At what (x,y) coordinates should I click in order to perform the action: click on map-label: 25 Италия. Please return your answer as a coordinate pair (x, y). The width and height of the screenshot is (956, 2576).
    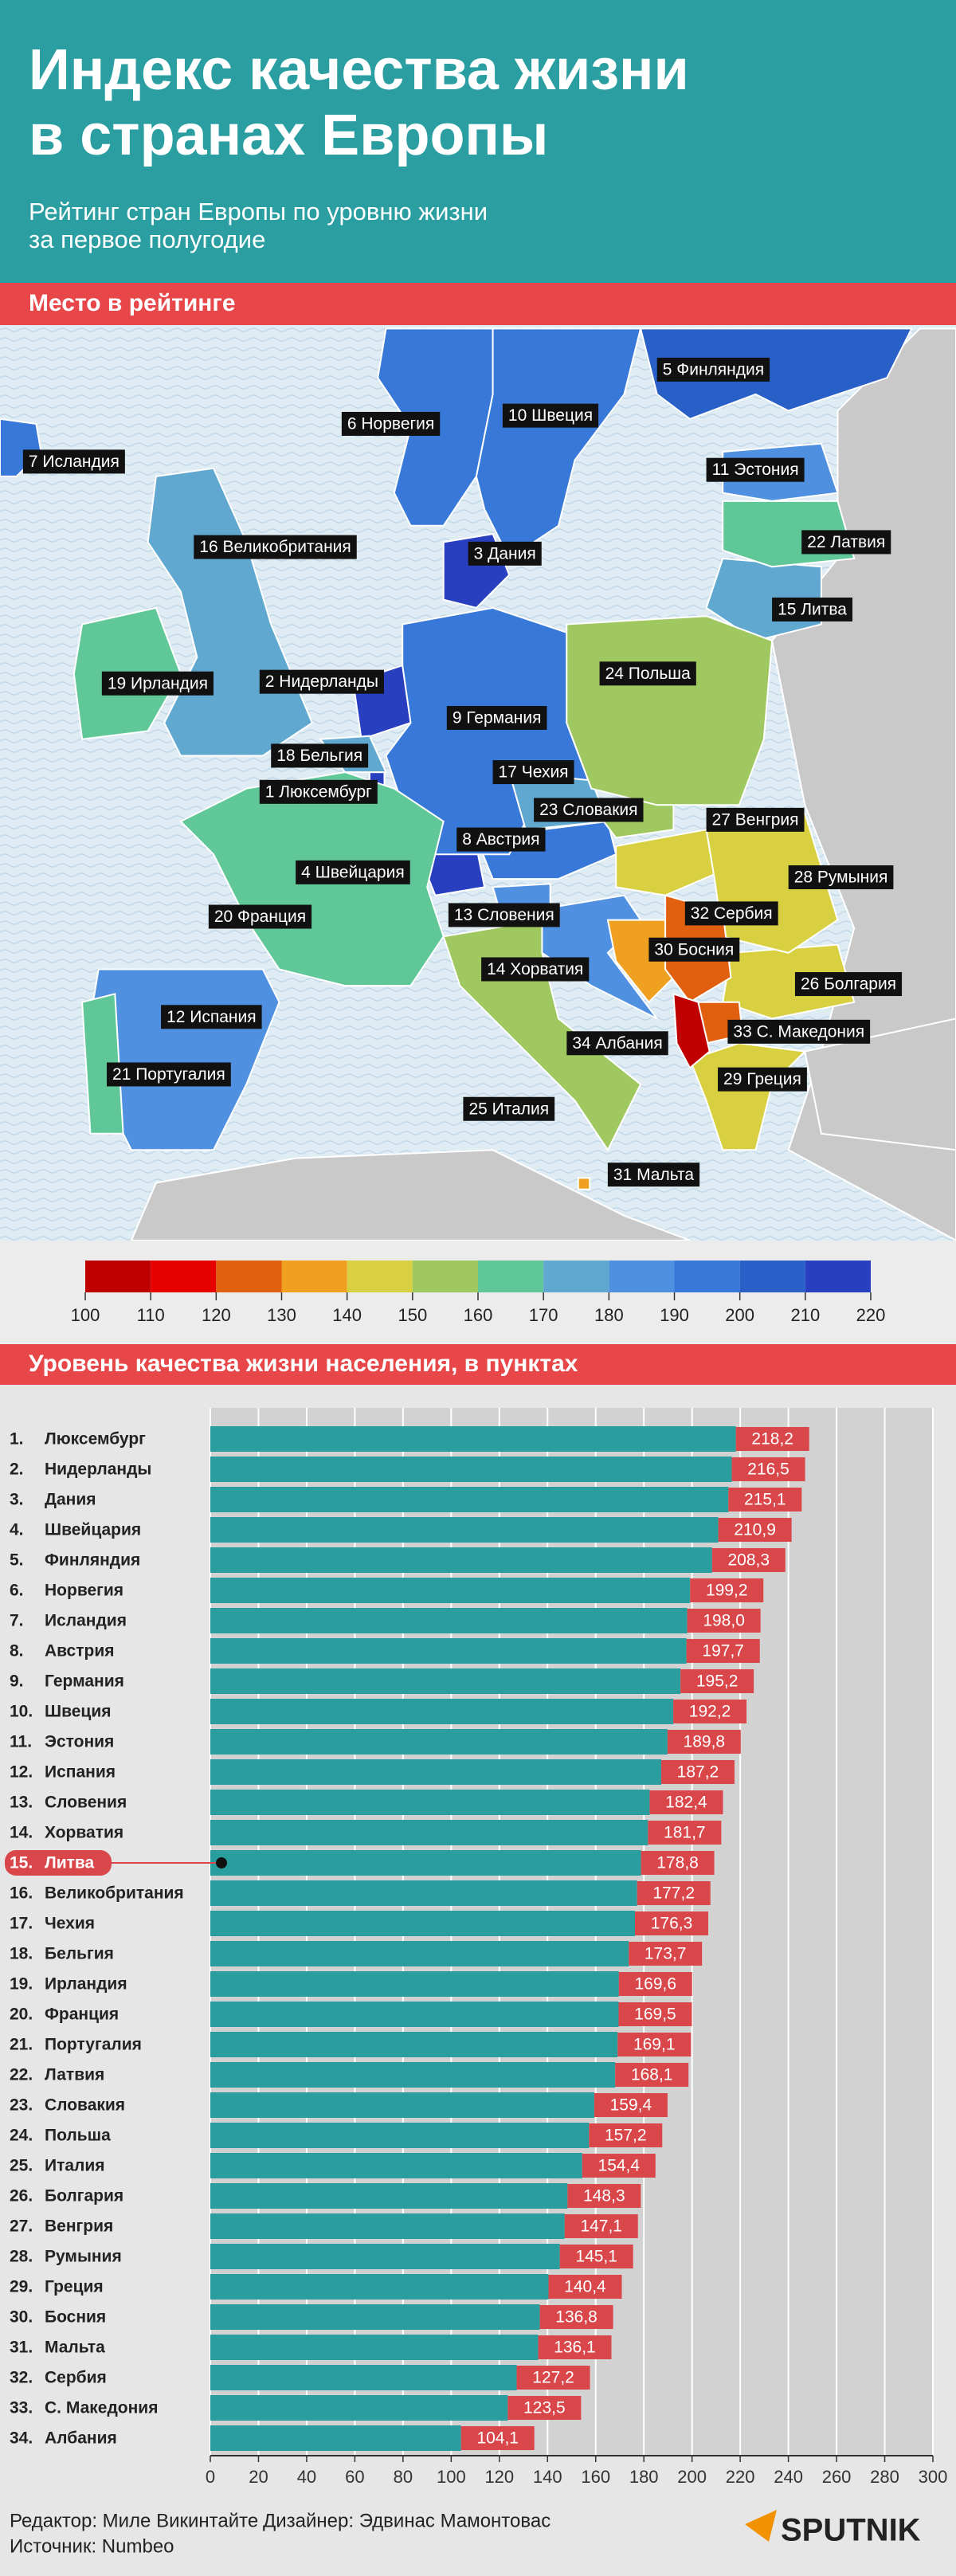
    Looking at the image, I should click on (508, 1109).